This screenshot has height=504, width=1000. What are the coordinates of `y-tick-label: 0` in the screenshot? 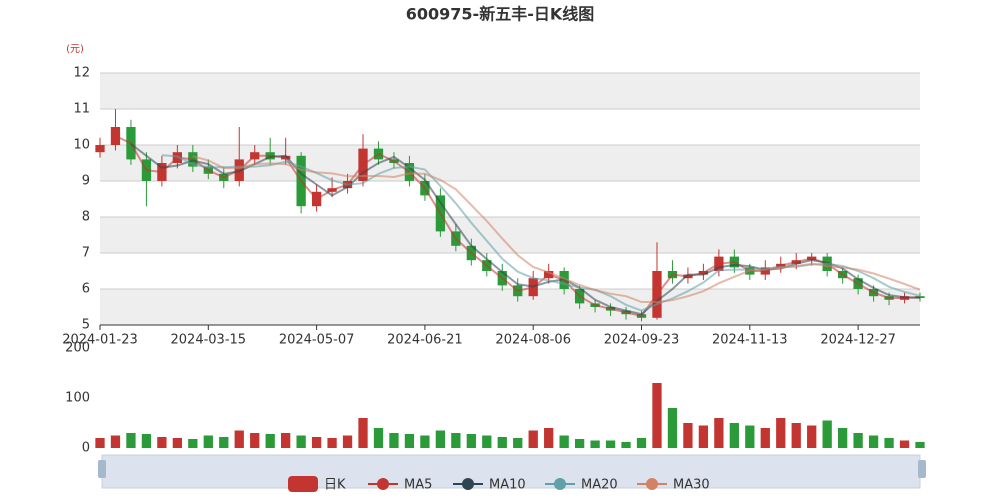 It's located at (86, 448).